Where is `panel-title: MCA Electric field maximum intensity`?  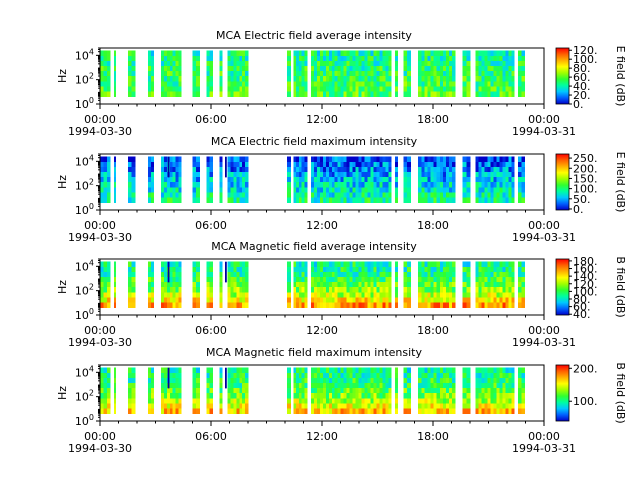
panel-title: MCA Electric field maximum intensity is located at coordinates (314, 141).